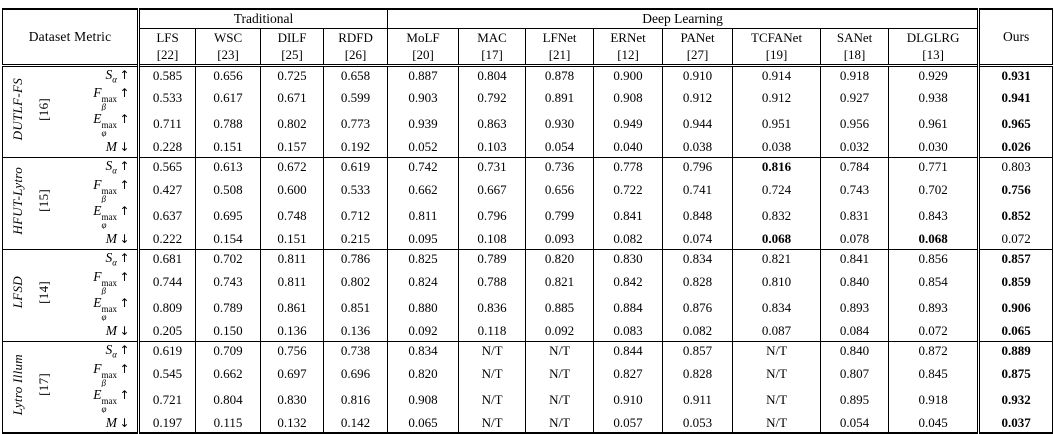 This screenshot has width=1054, height=434. Describe the element at coordinates (559, 74) in the screenshot. I see `value-cell: 0.878` at that location.